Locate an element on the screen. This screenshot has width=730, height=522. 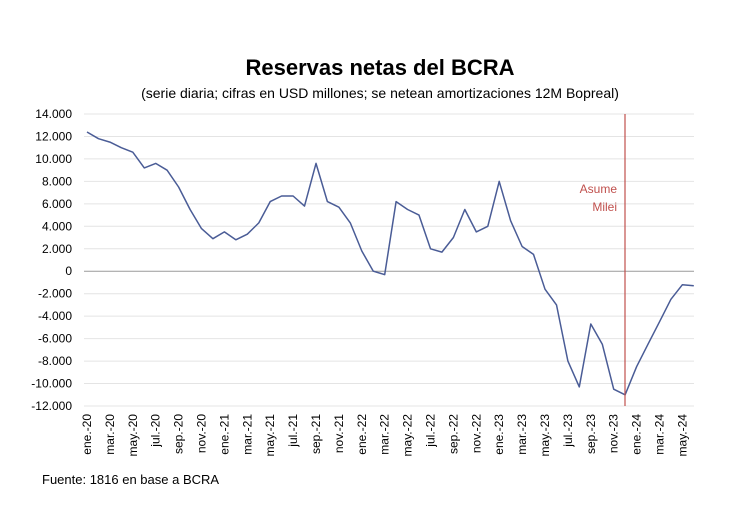
x-tick-label: may.-24 is located at coordinates (682, 435).